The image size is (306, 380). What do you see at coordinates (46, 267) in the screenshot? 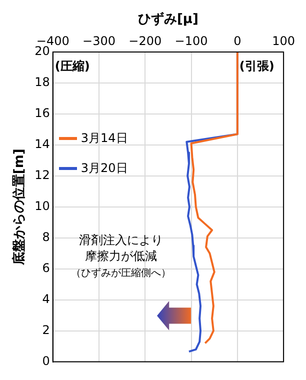
I see `y-tick-label: 6` at bounding box center [46, 267].